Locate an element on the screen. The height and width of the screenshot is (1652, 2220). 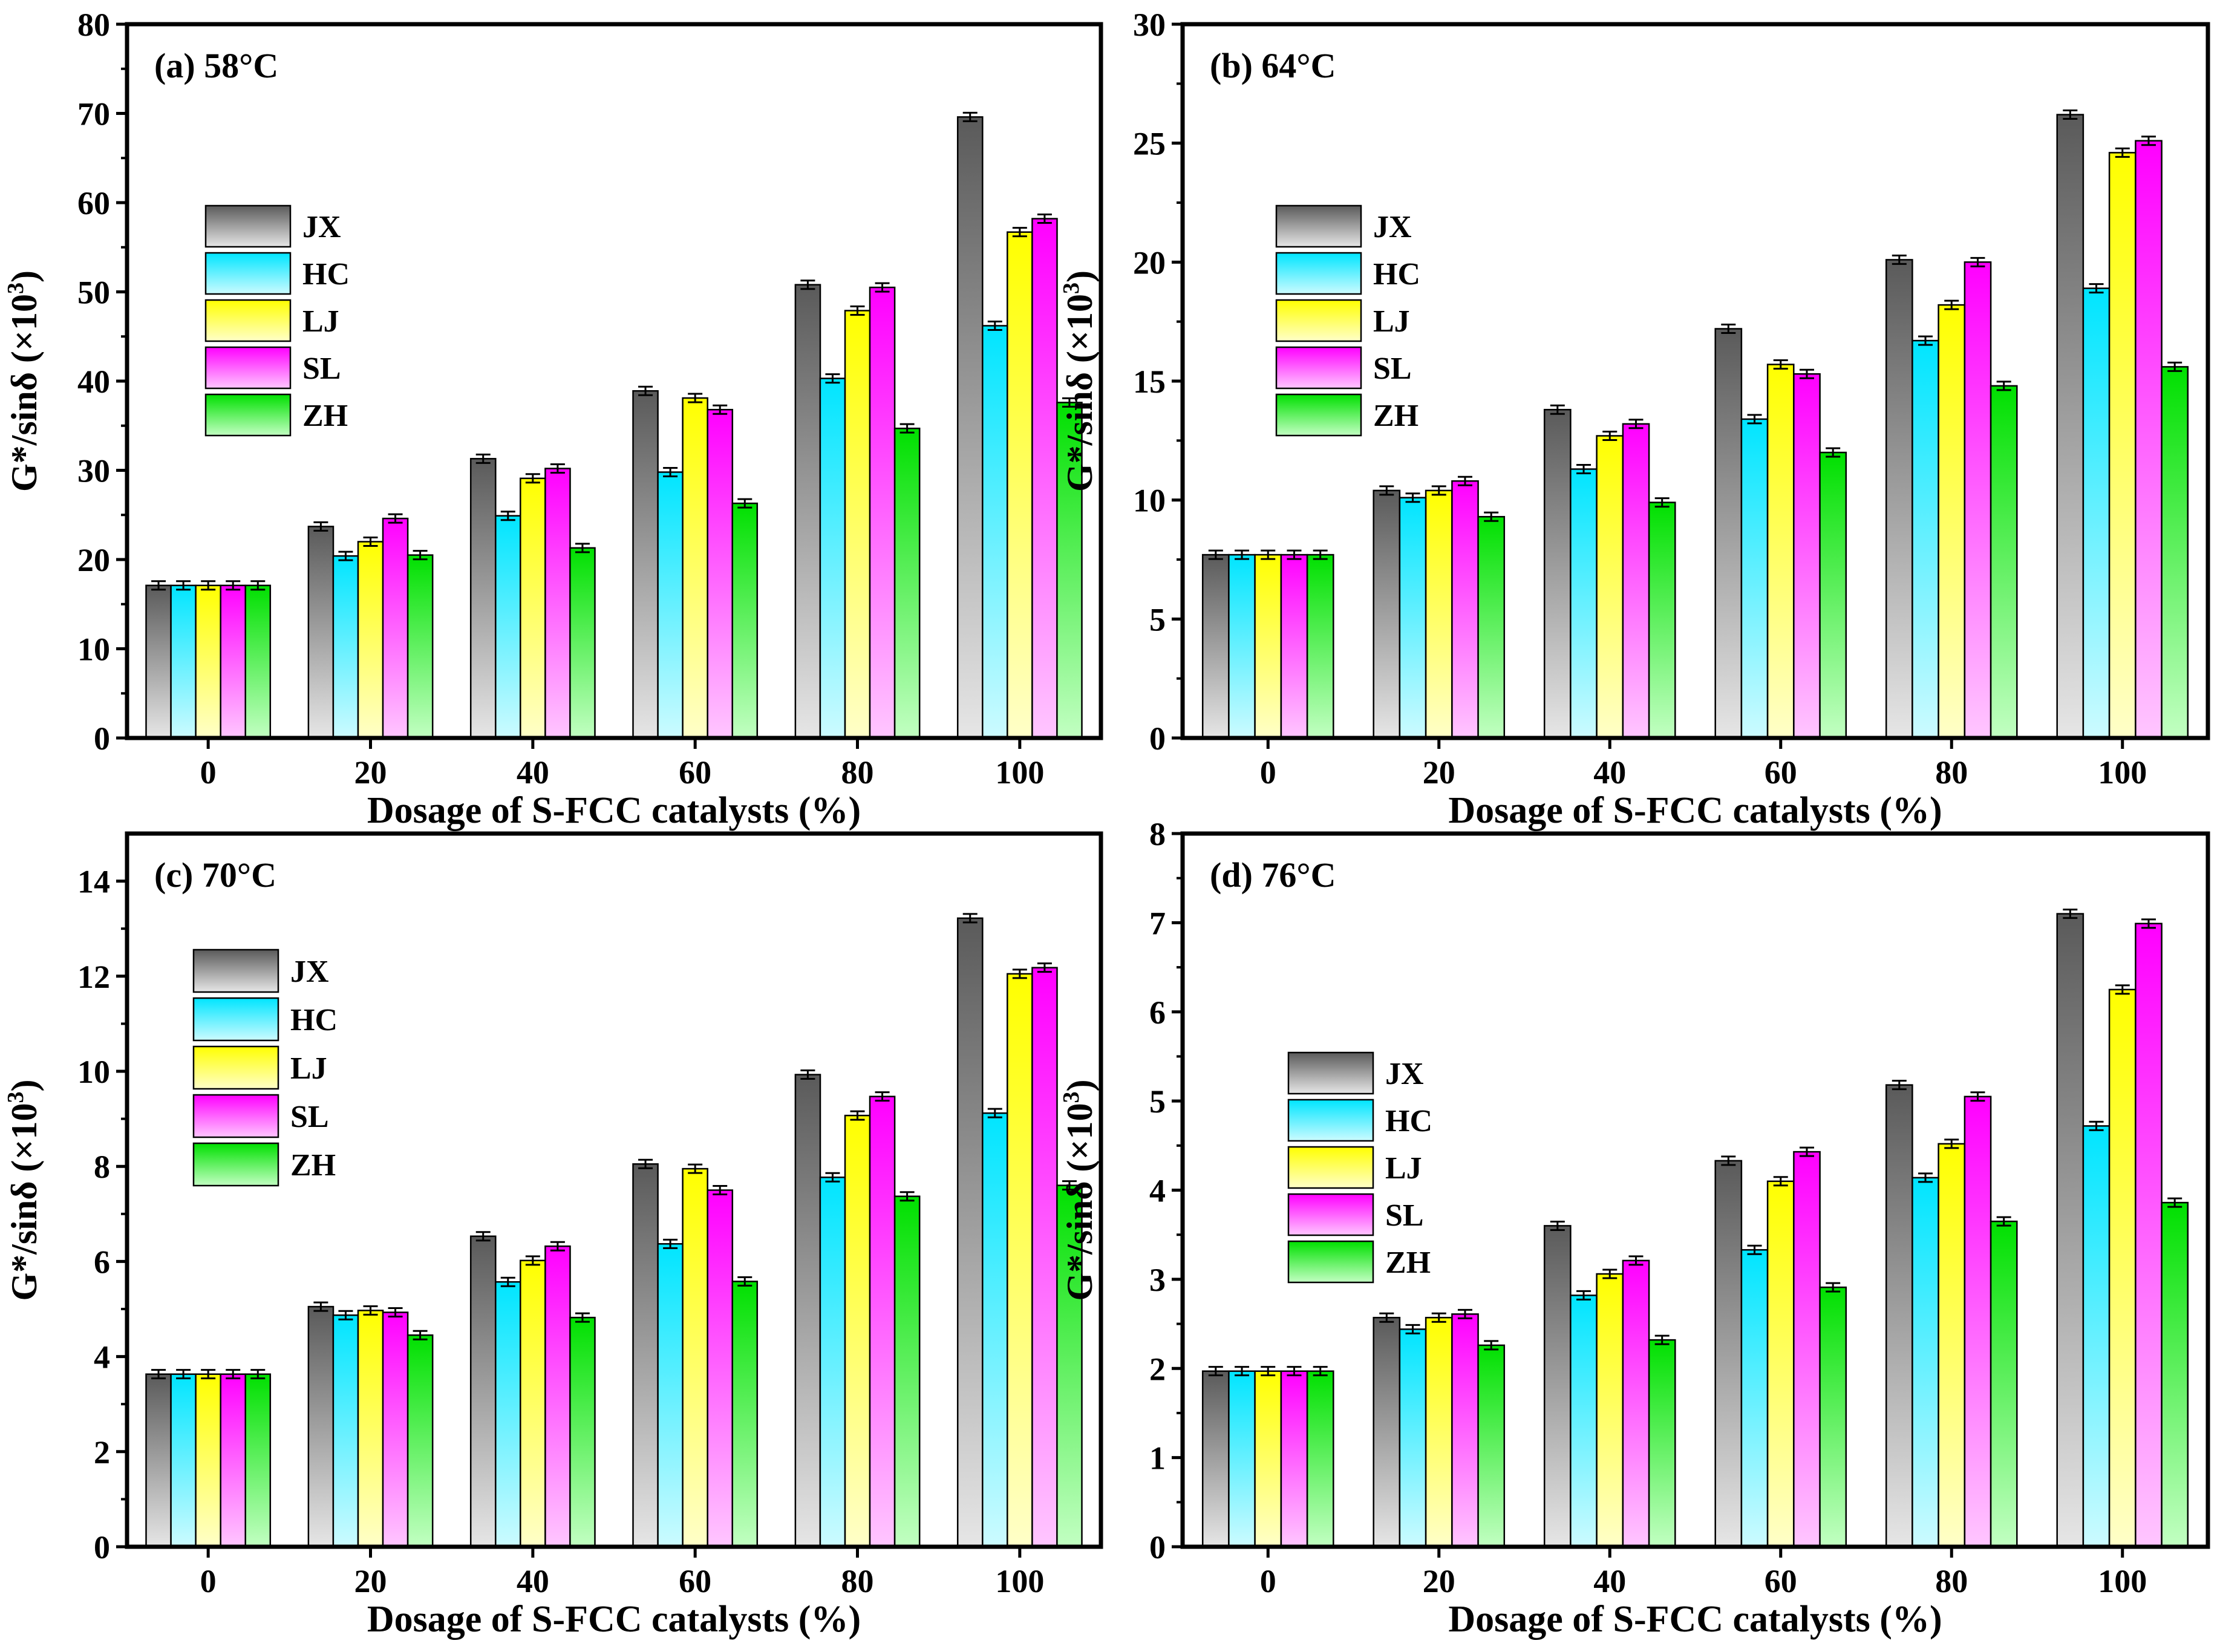
x-axis-label: Dosage of S-FCC catalysts (%) is located at coordinates (614, 810).